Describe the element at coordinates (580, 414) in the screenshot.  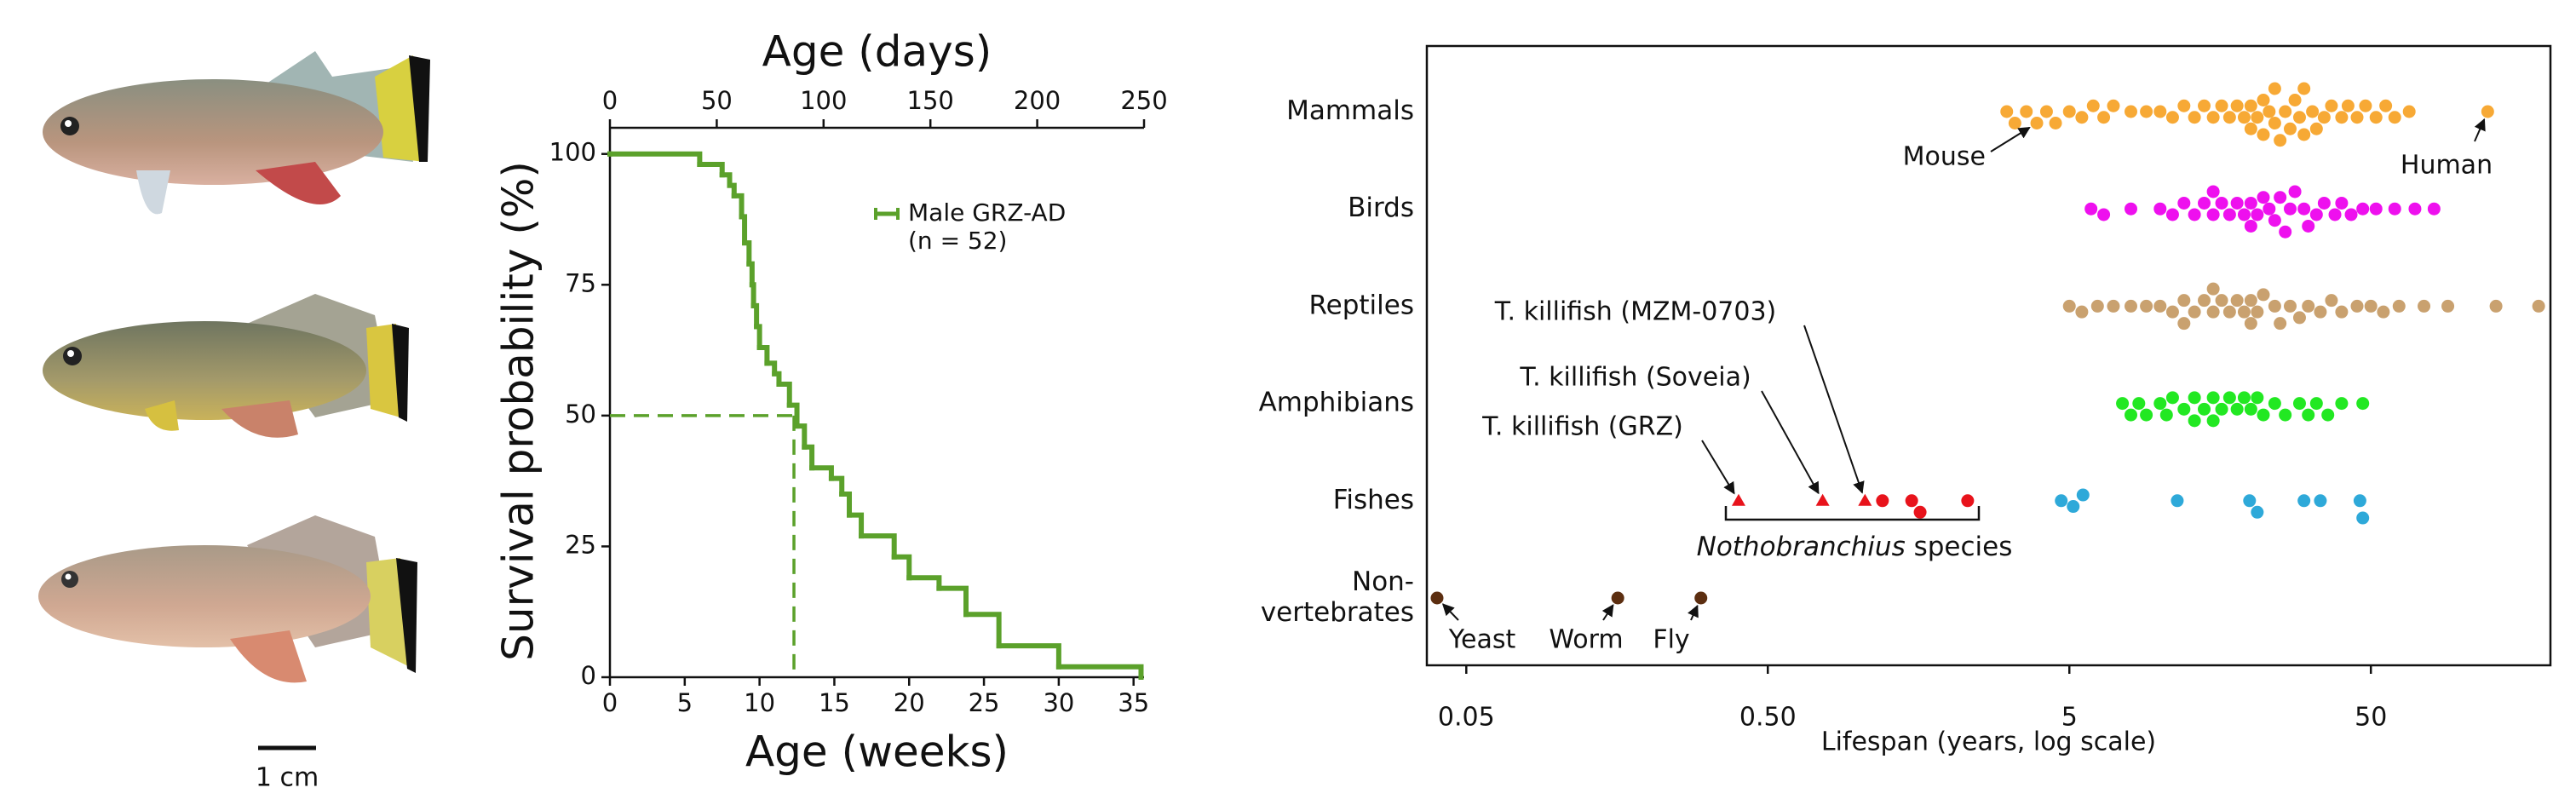
I see `y-tick-label: 50` at that location.